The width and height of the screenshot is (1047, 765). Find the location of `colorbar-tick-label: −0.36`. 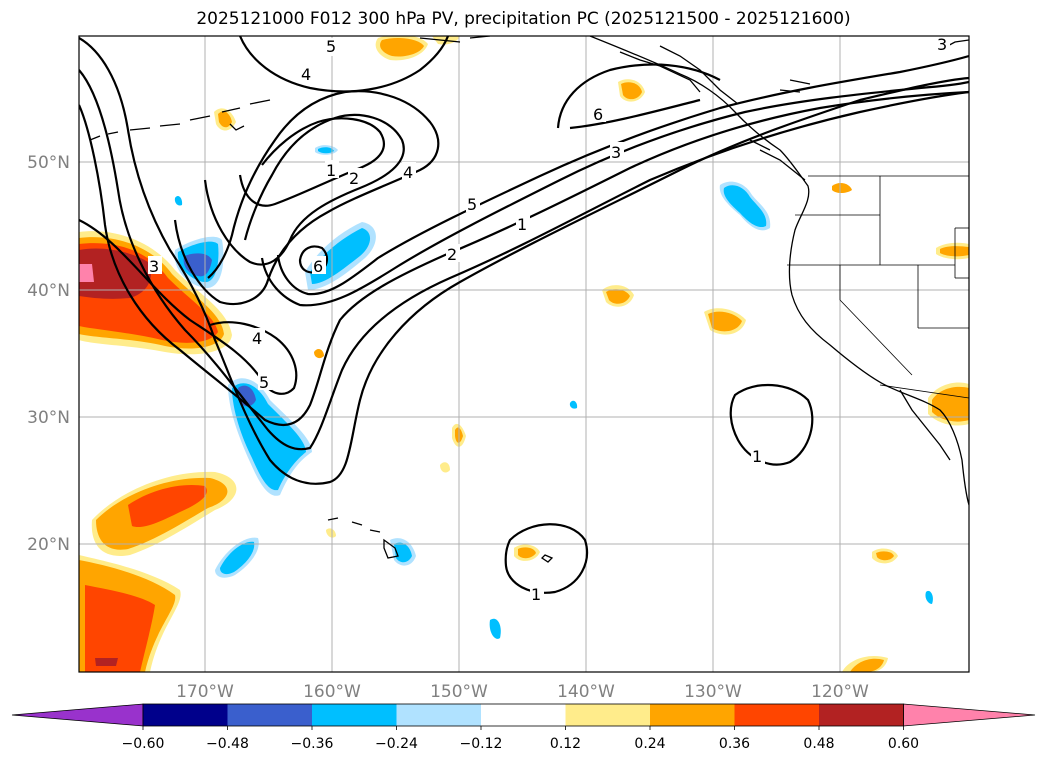

colorbar-tick-label: −0.36 is located at coordinates (312, 744).